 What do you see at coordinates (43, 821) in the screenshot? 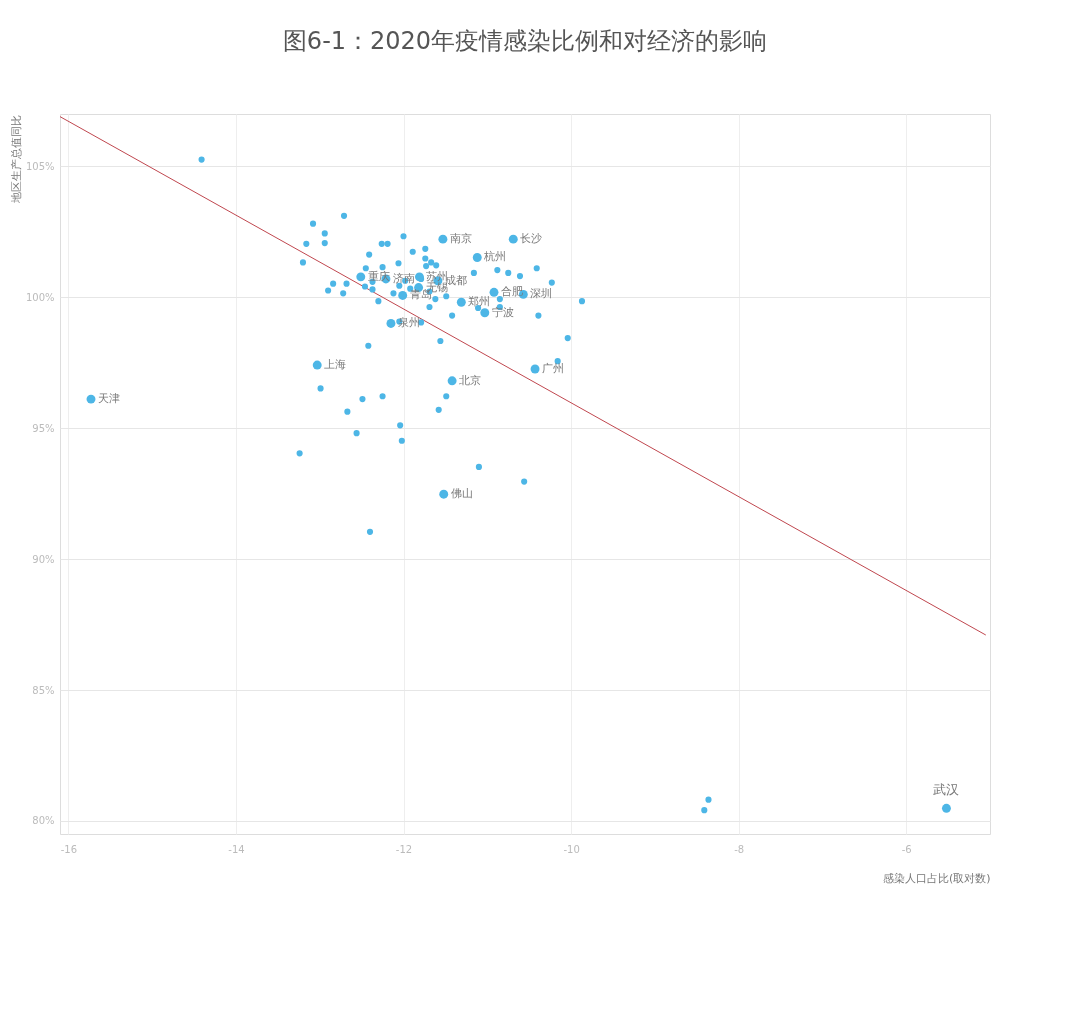
I see `y-tick-label: 80%` at bounding box center [43, 821].